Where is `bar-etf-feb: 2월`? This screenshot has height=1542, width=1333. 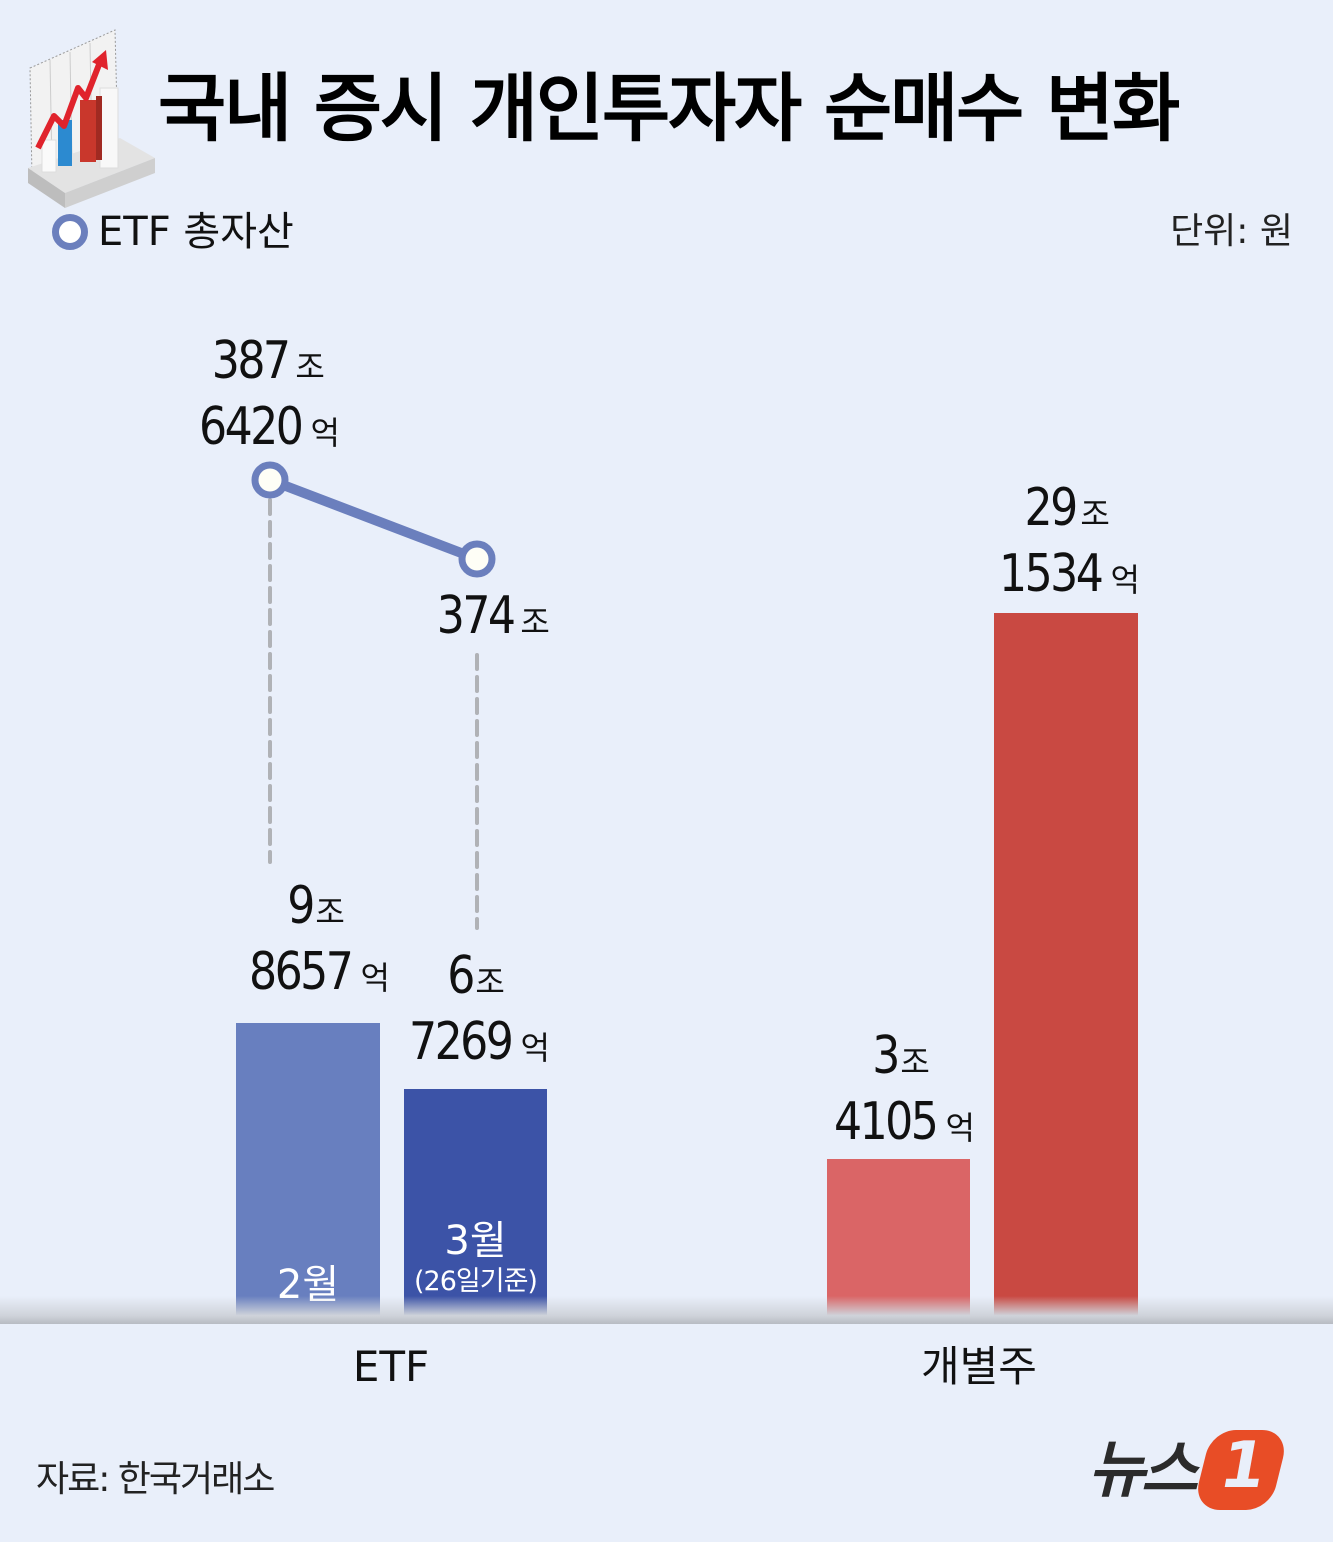 bar-etf-feb: 2월 is located at coordinates (308, 1173).